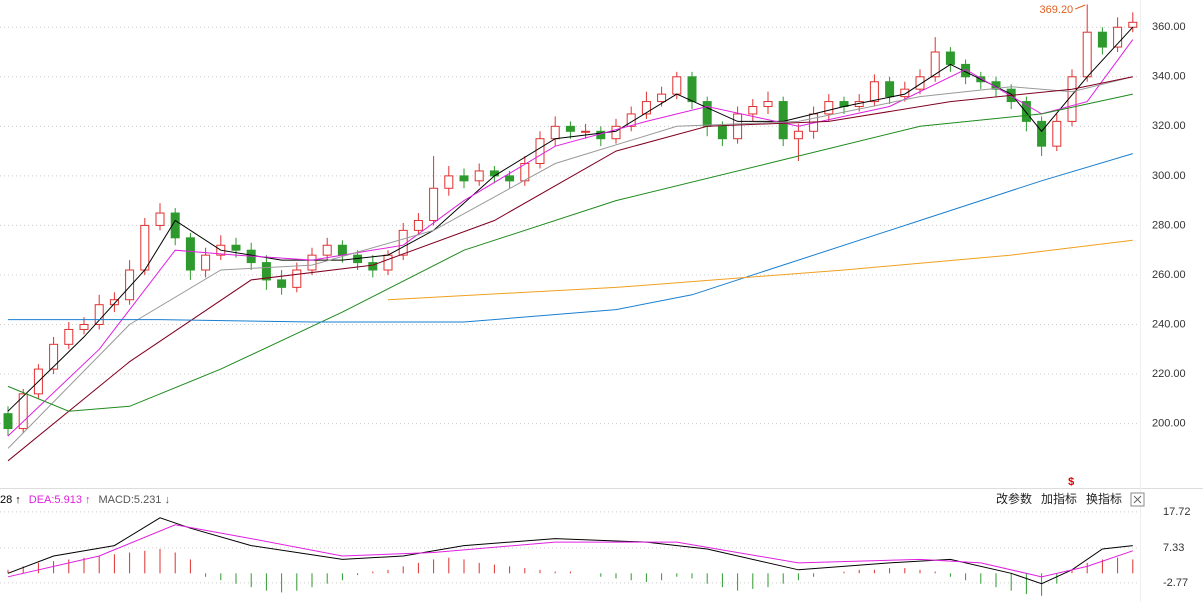 The width and height of the screenshot is (1203, 602). I want to click on y-tick-label: 360.00, so click(1169, 27).